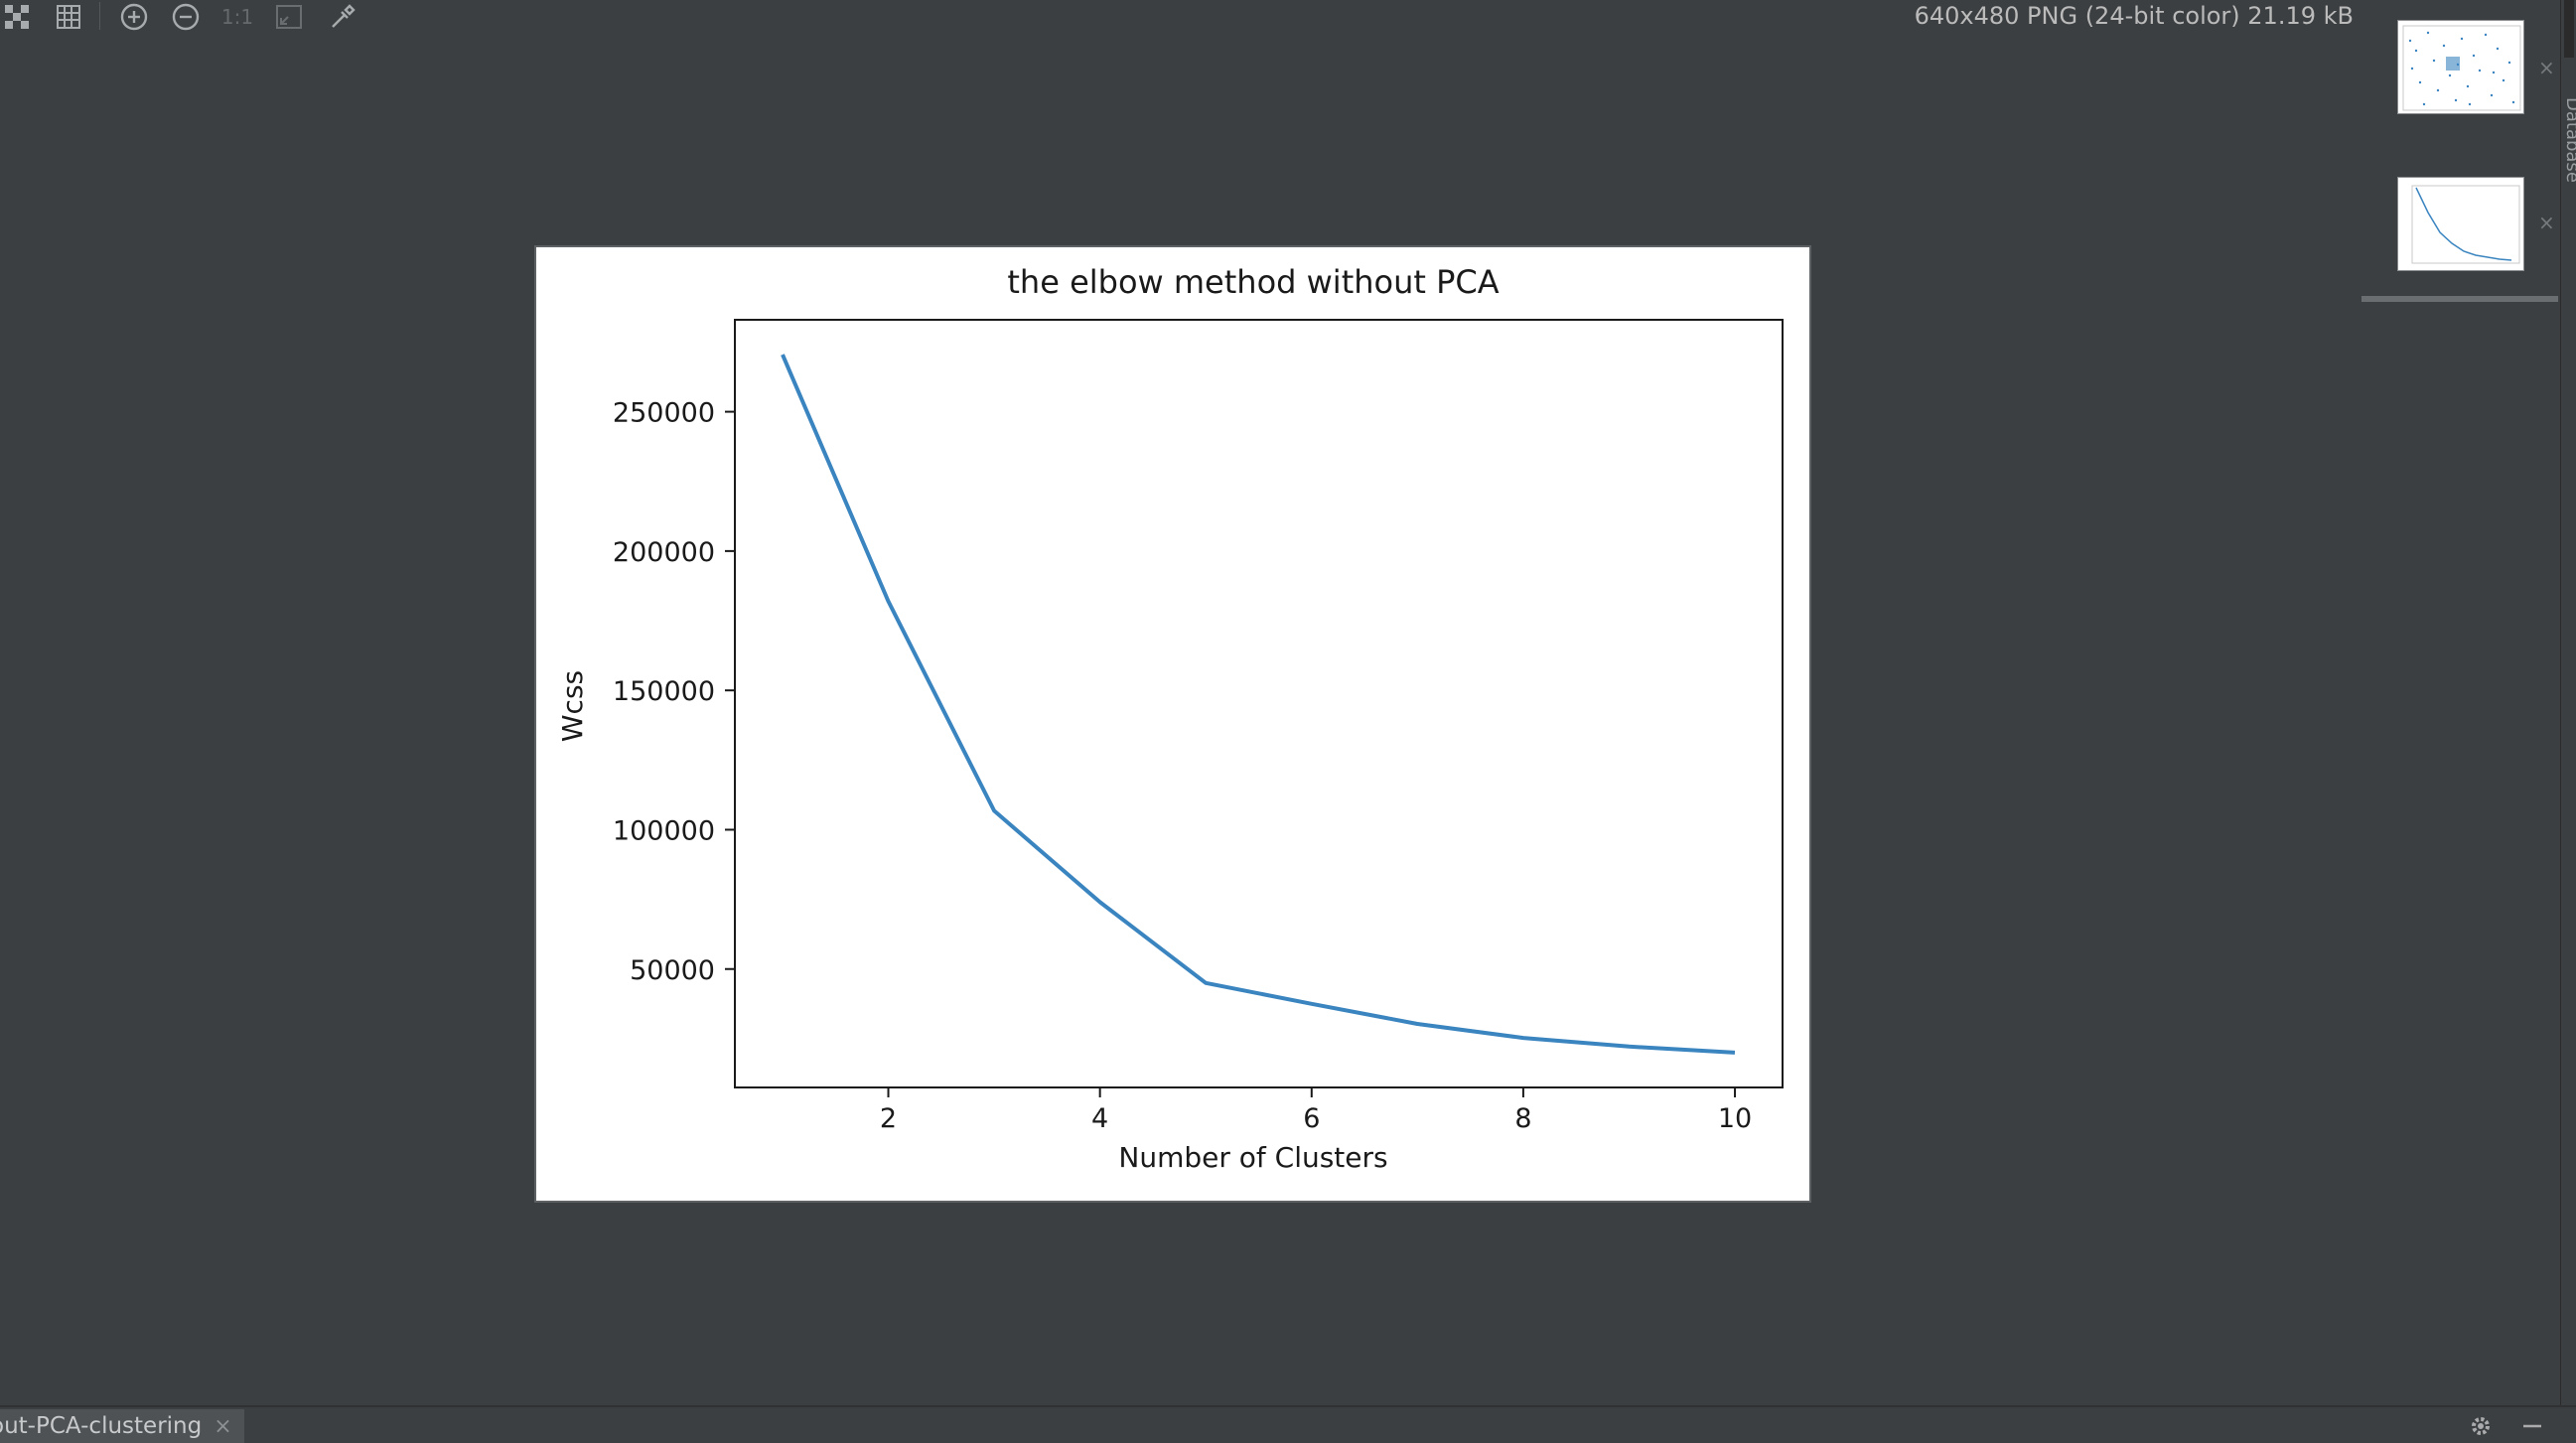 The width and height of the screenshot is (2576, 1443). I want to click on x-tick-label: 8, so click(1523, 1118).